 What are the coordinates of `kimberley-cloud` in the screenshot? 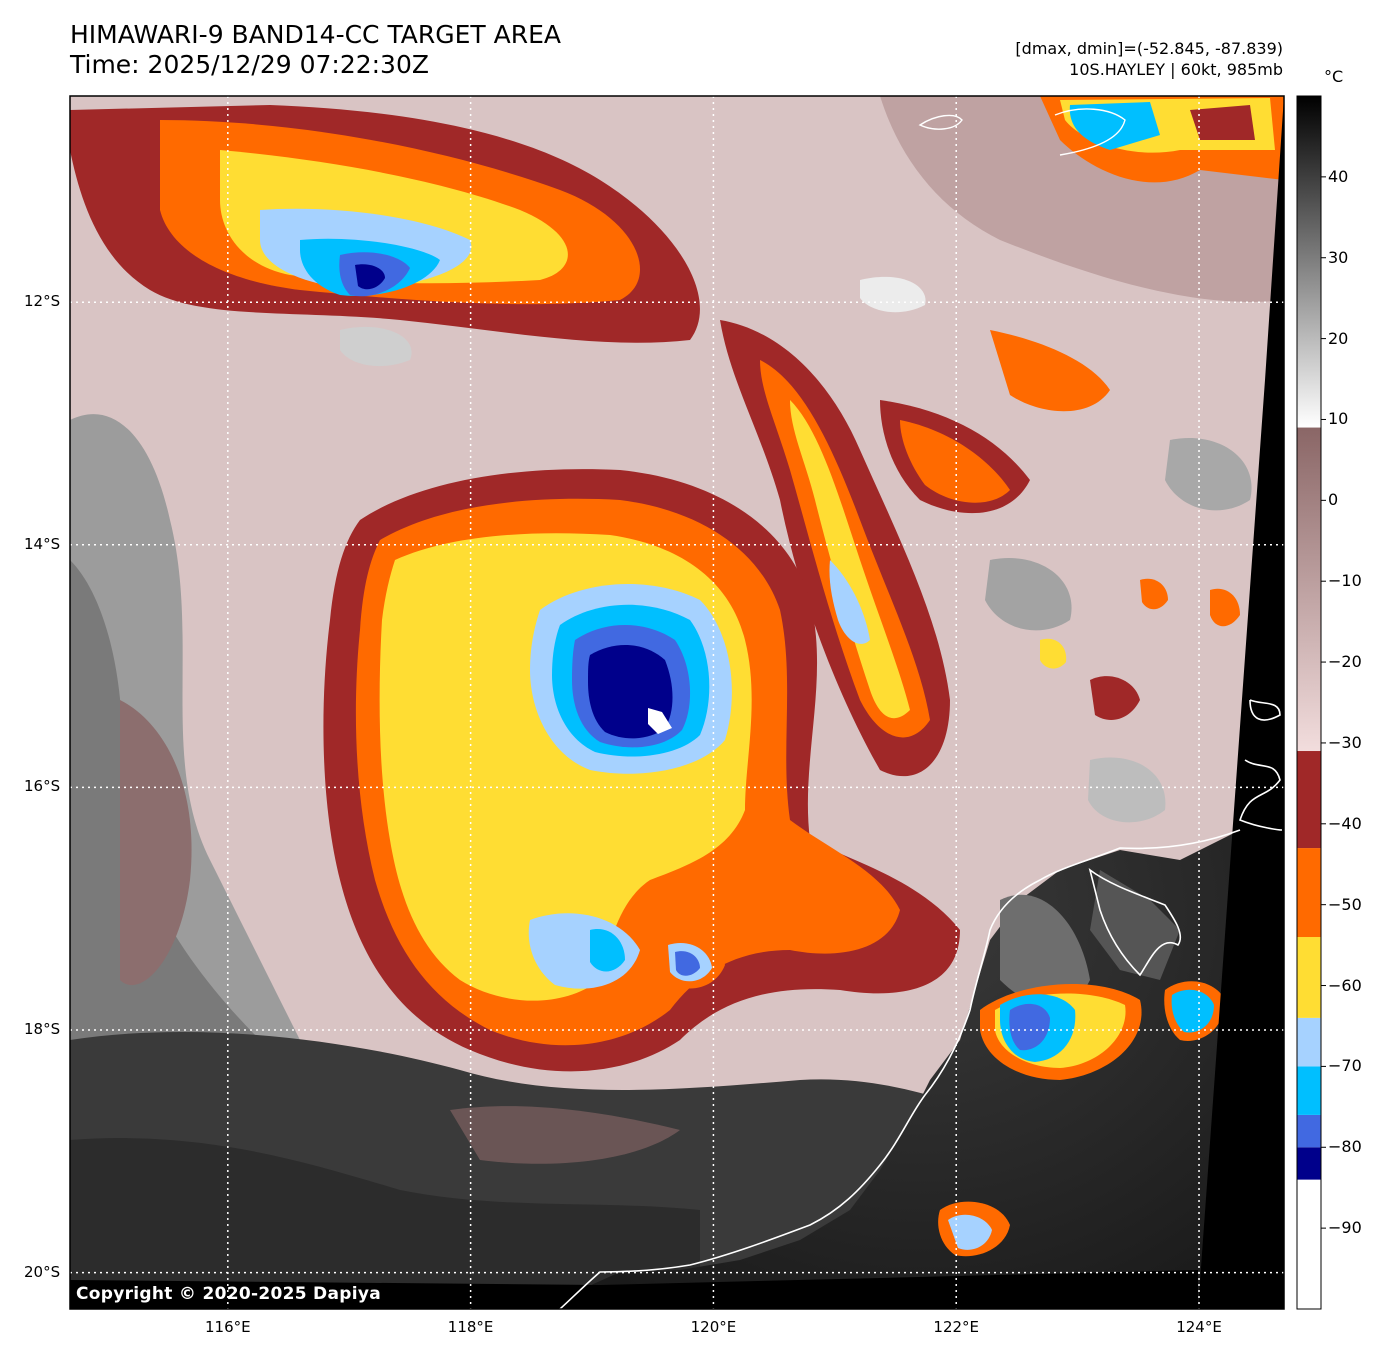 It's located at (1135, 925).